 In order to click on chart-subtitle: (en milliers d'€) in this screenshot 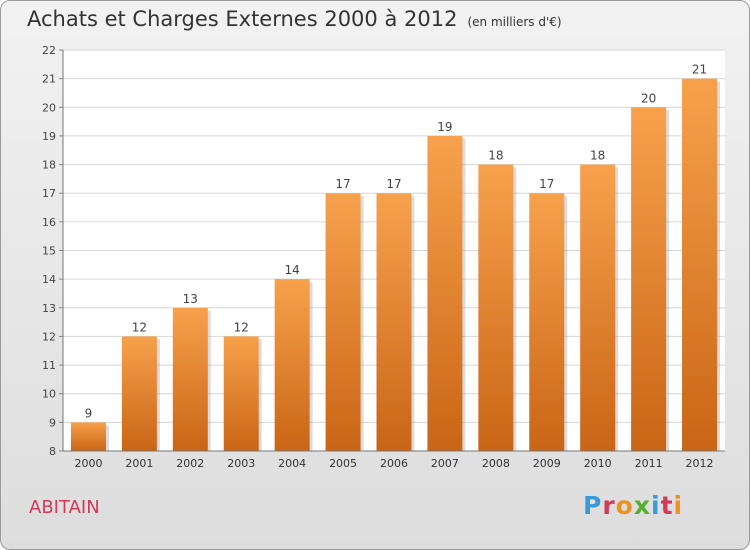, I will do `click(514, 22)`.